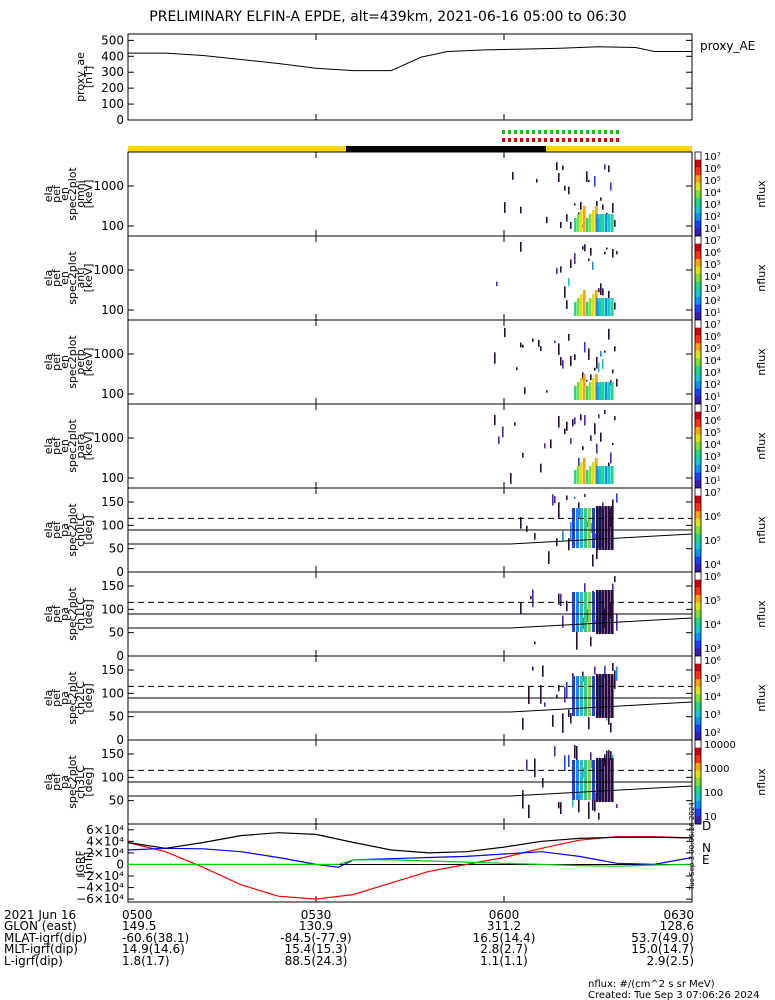 The image size is (775, 1000). Describe the element at coordinates (316, 915) in the screenshot. I see `x-axis-row-value: 0530` at that location.